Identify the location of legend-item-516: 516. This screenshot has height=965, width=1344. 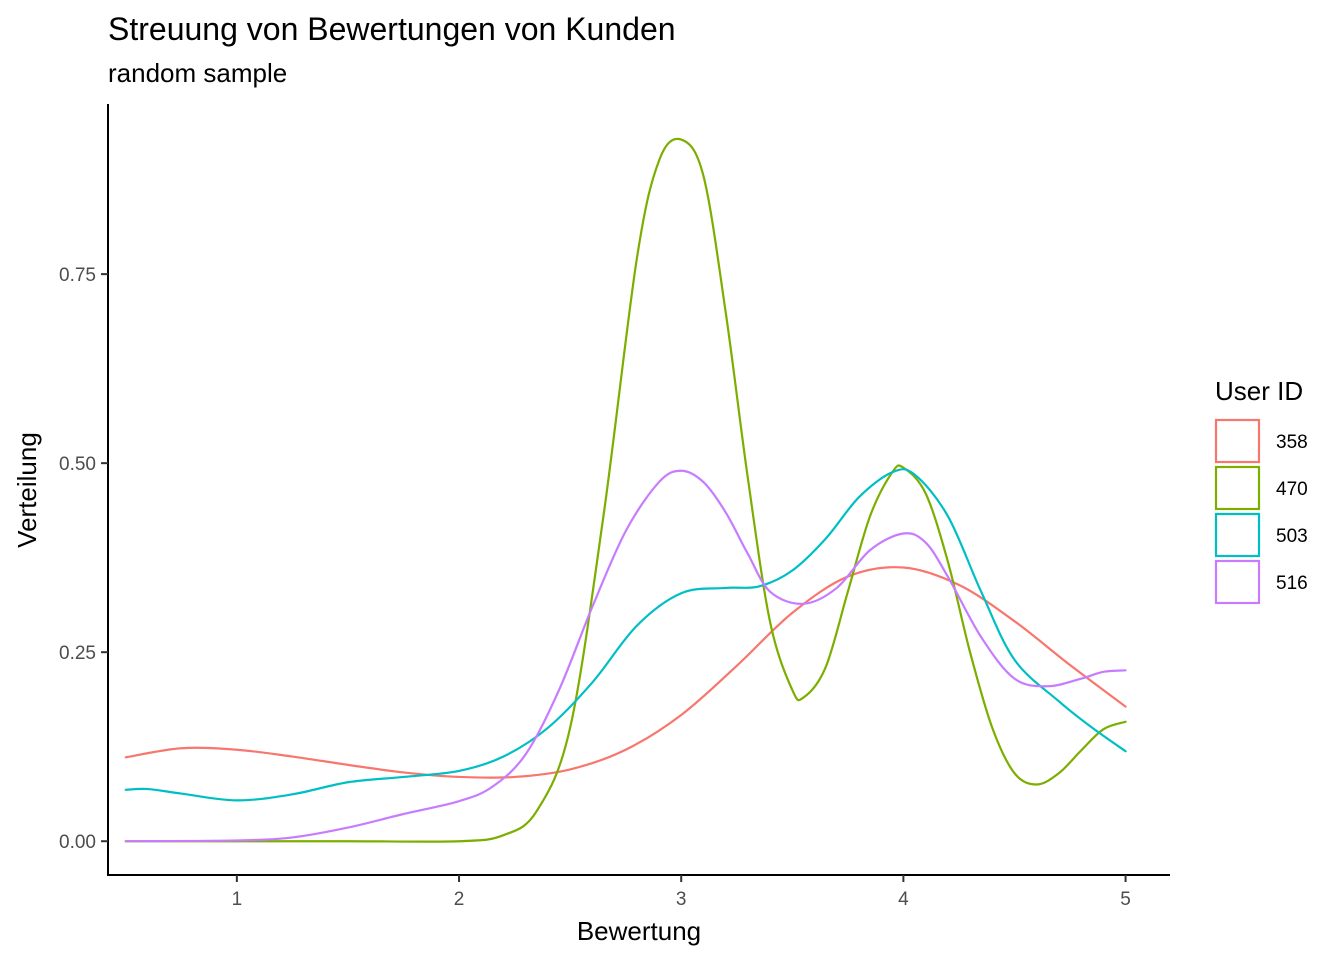
(1261, 582).